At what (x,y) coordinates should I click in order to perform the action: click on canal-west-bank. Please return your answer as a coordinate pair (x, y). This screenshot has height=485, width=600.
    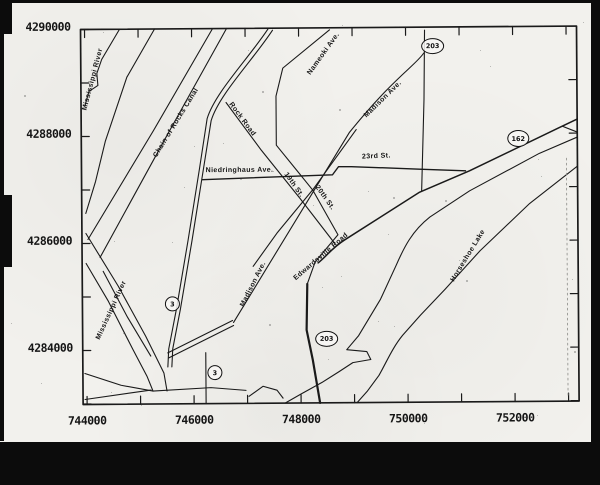
    Looking at the image, I should click on (150, 134).